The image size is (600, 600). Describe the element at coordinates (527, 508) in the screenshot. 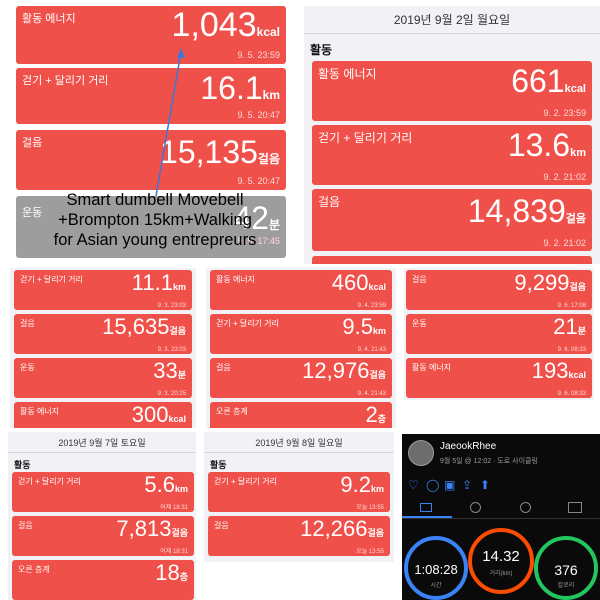

I see `tab-splits` at that location.